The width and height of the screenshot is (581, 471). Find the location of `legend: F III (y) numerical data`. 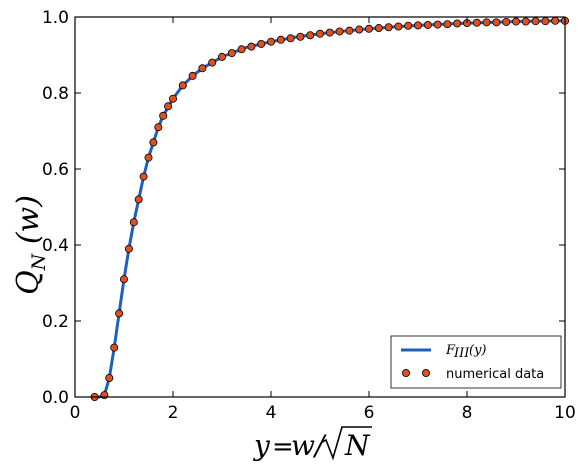

legend: F III (y) numerical data is located at coordinates (476, 362).